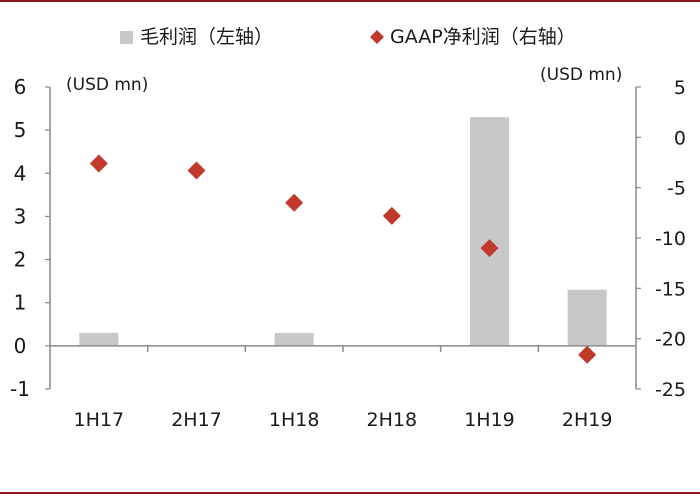 This screenshot has width=700, height=497. I want to click on left-tick-label: 0, so click(20, 346).